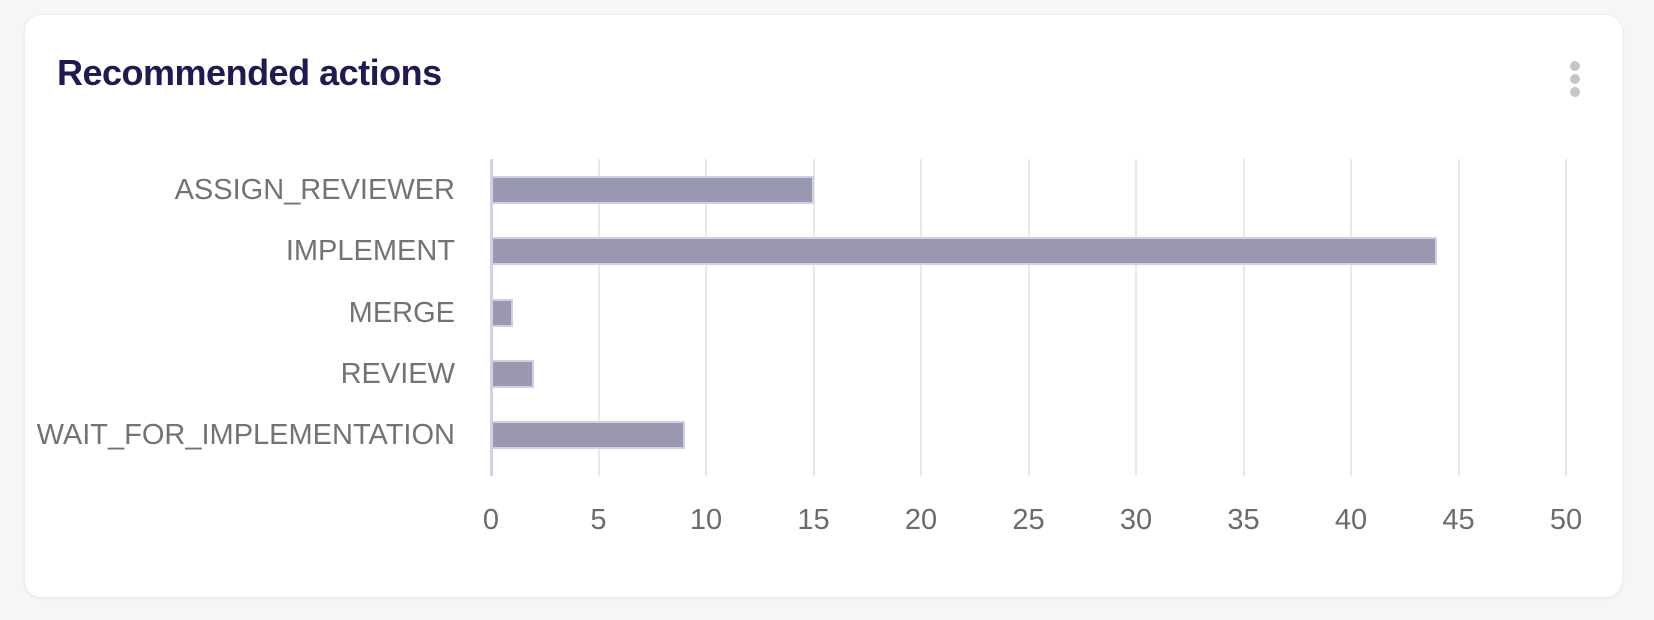 This screenshot has height=620, width=1654. What do you see at coordinates (249, 72) in the screenshot?
I see `card-title: Recommended actions` at bounding box center [249, 72].